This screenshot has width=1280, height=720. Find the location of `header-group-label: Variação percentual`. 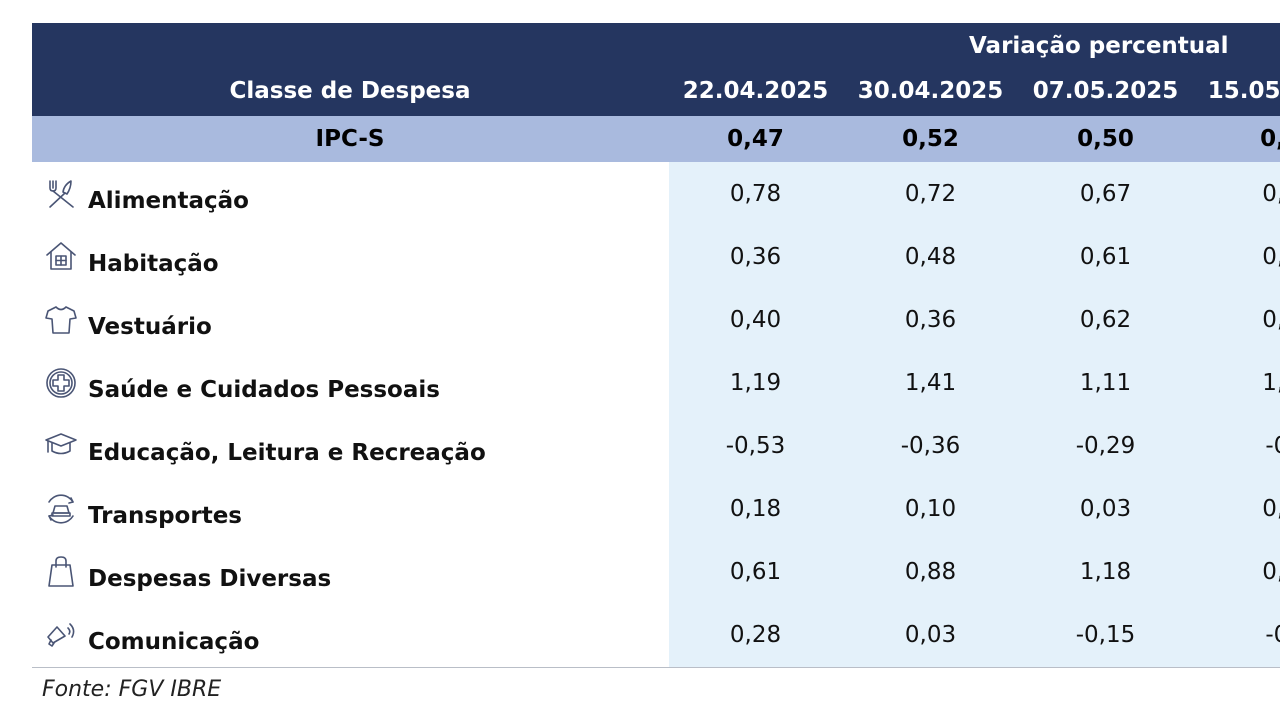

header-group-label: Variação percentual is located at coordinates (1099, 46).